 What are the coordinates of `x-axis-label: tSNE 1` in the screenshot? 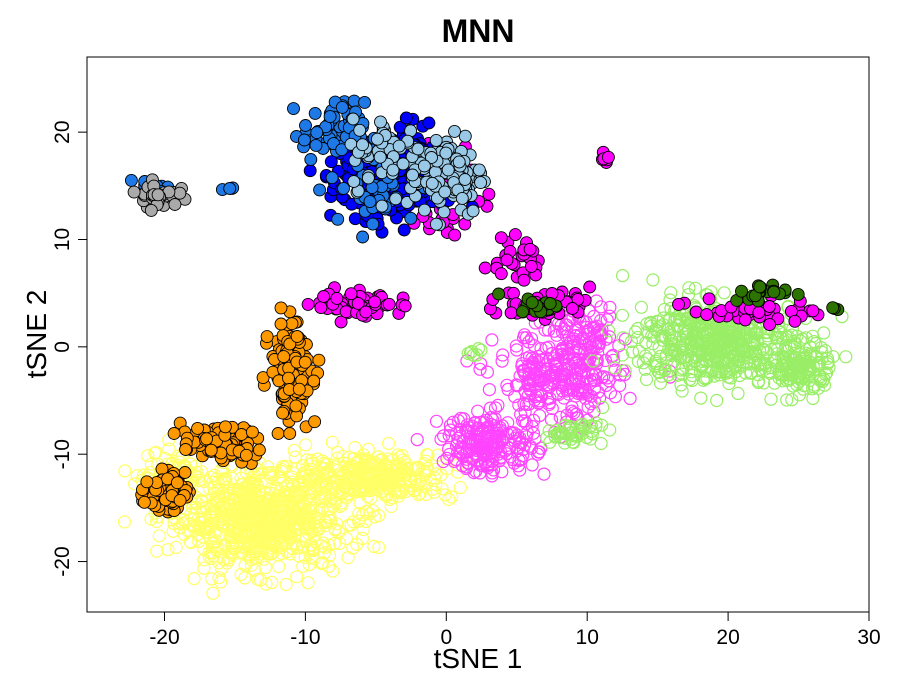 It's located at (478, 658).